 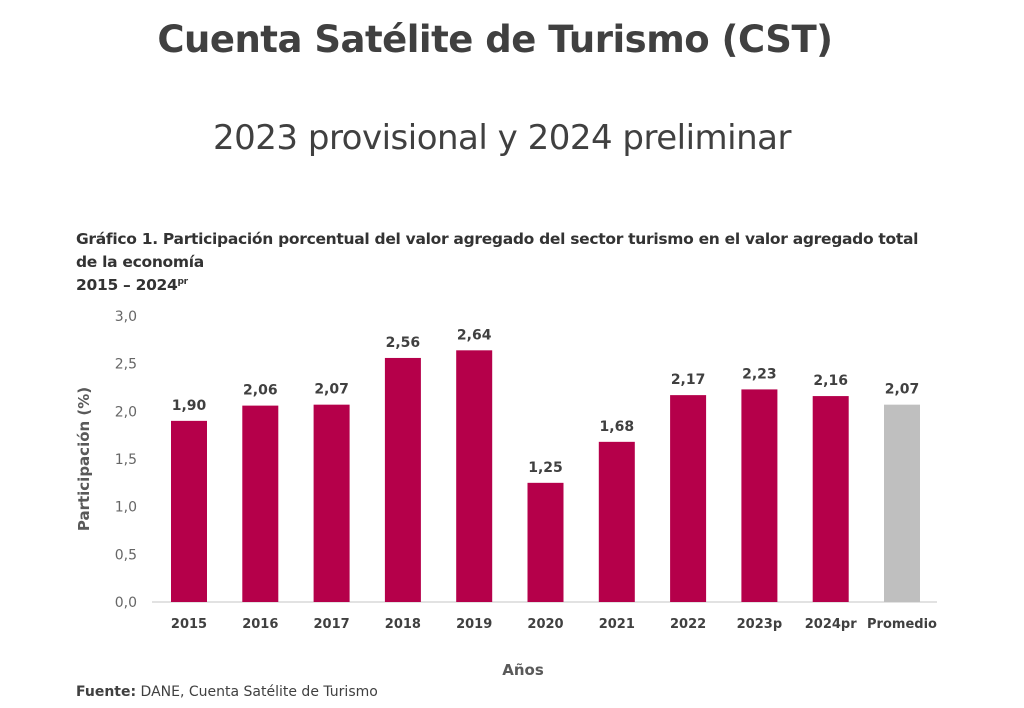 What do you see at coordinates (189, 624) in the screenshot?
I see `x-category-label: 2015` at bounding box center [189, 624].